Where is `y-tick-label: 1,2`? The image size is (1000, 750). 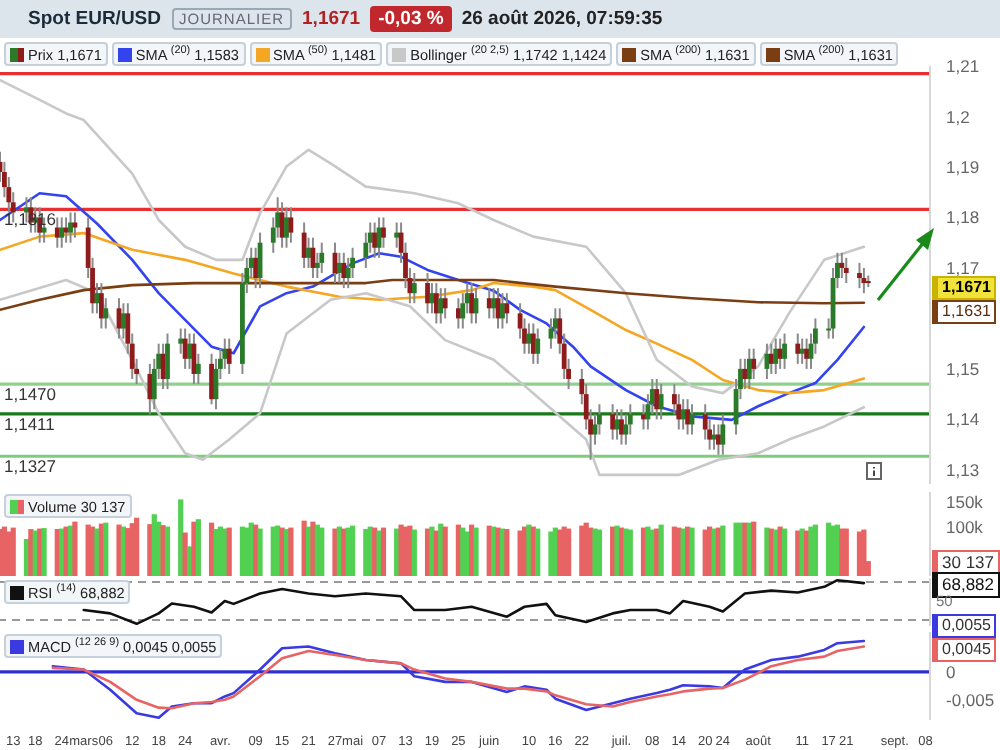
y-tick-label: 1,2 is located at coordinates (958, 116).